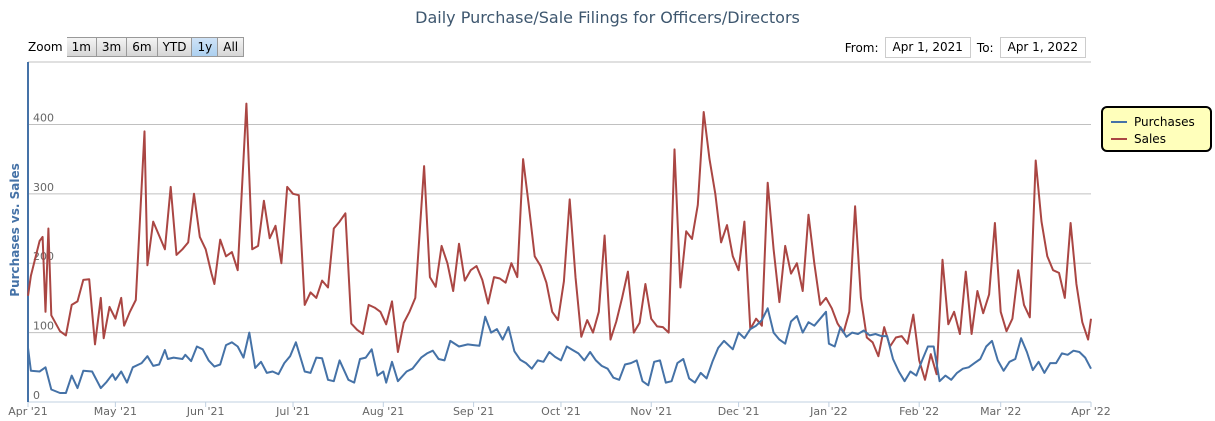 This screenshot has height=421, width=1215. What do you see at coordinates (828, 411) in the screenshot?
I see `x-tick-label: Jan '22` at bounding box center [828, 411].